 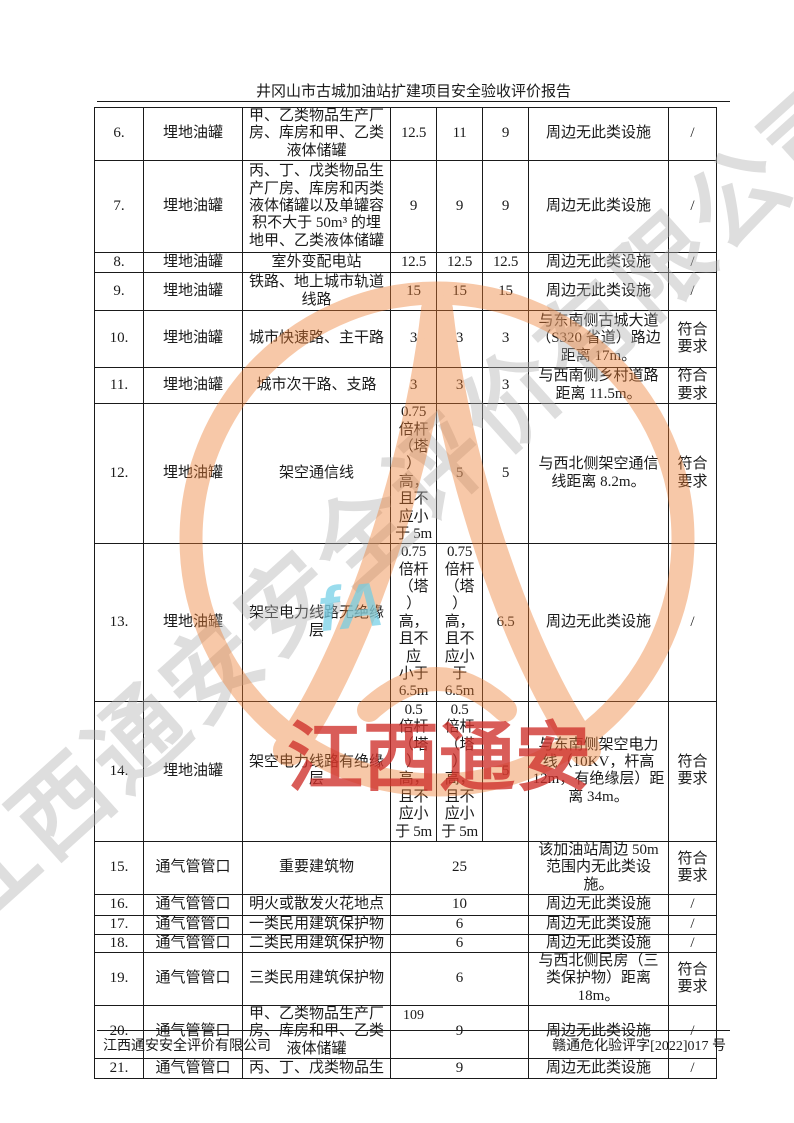 I want to click on row-number-cell: 20., so click(x=119, y=1032).